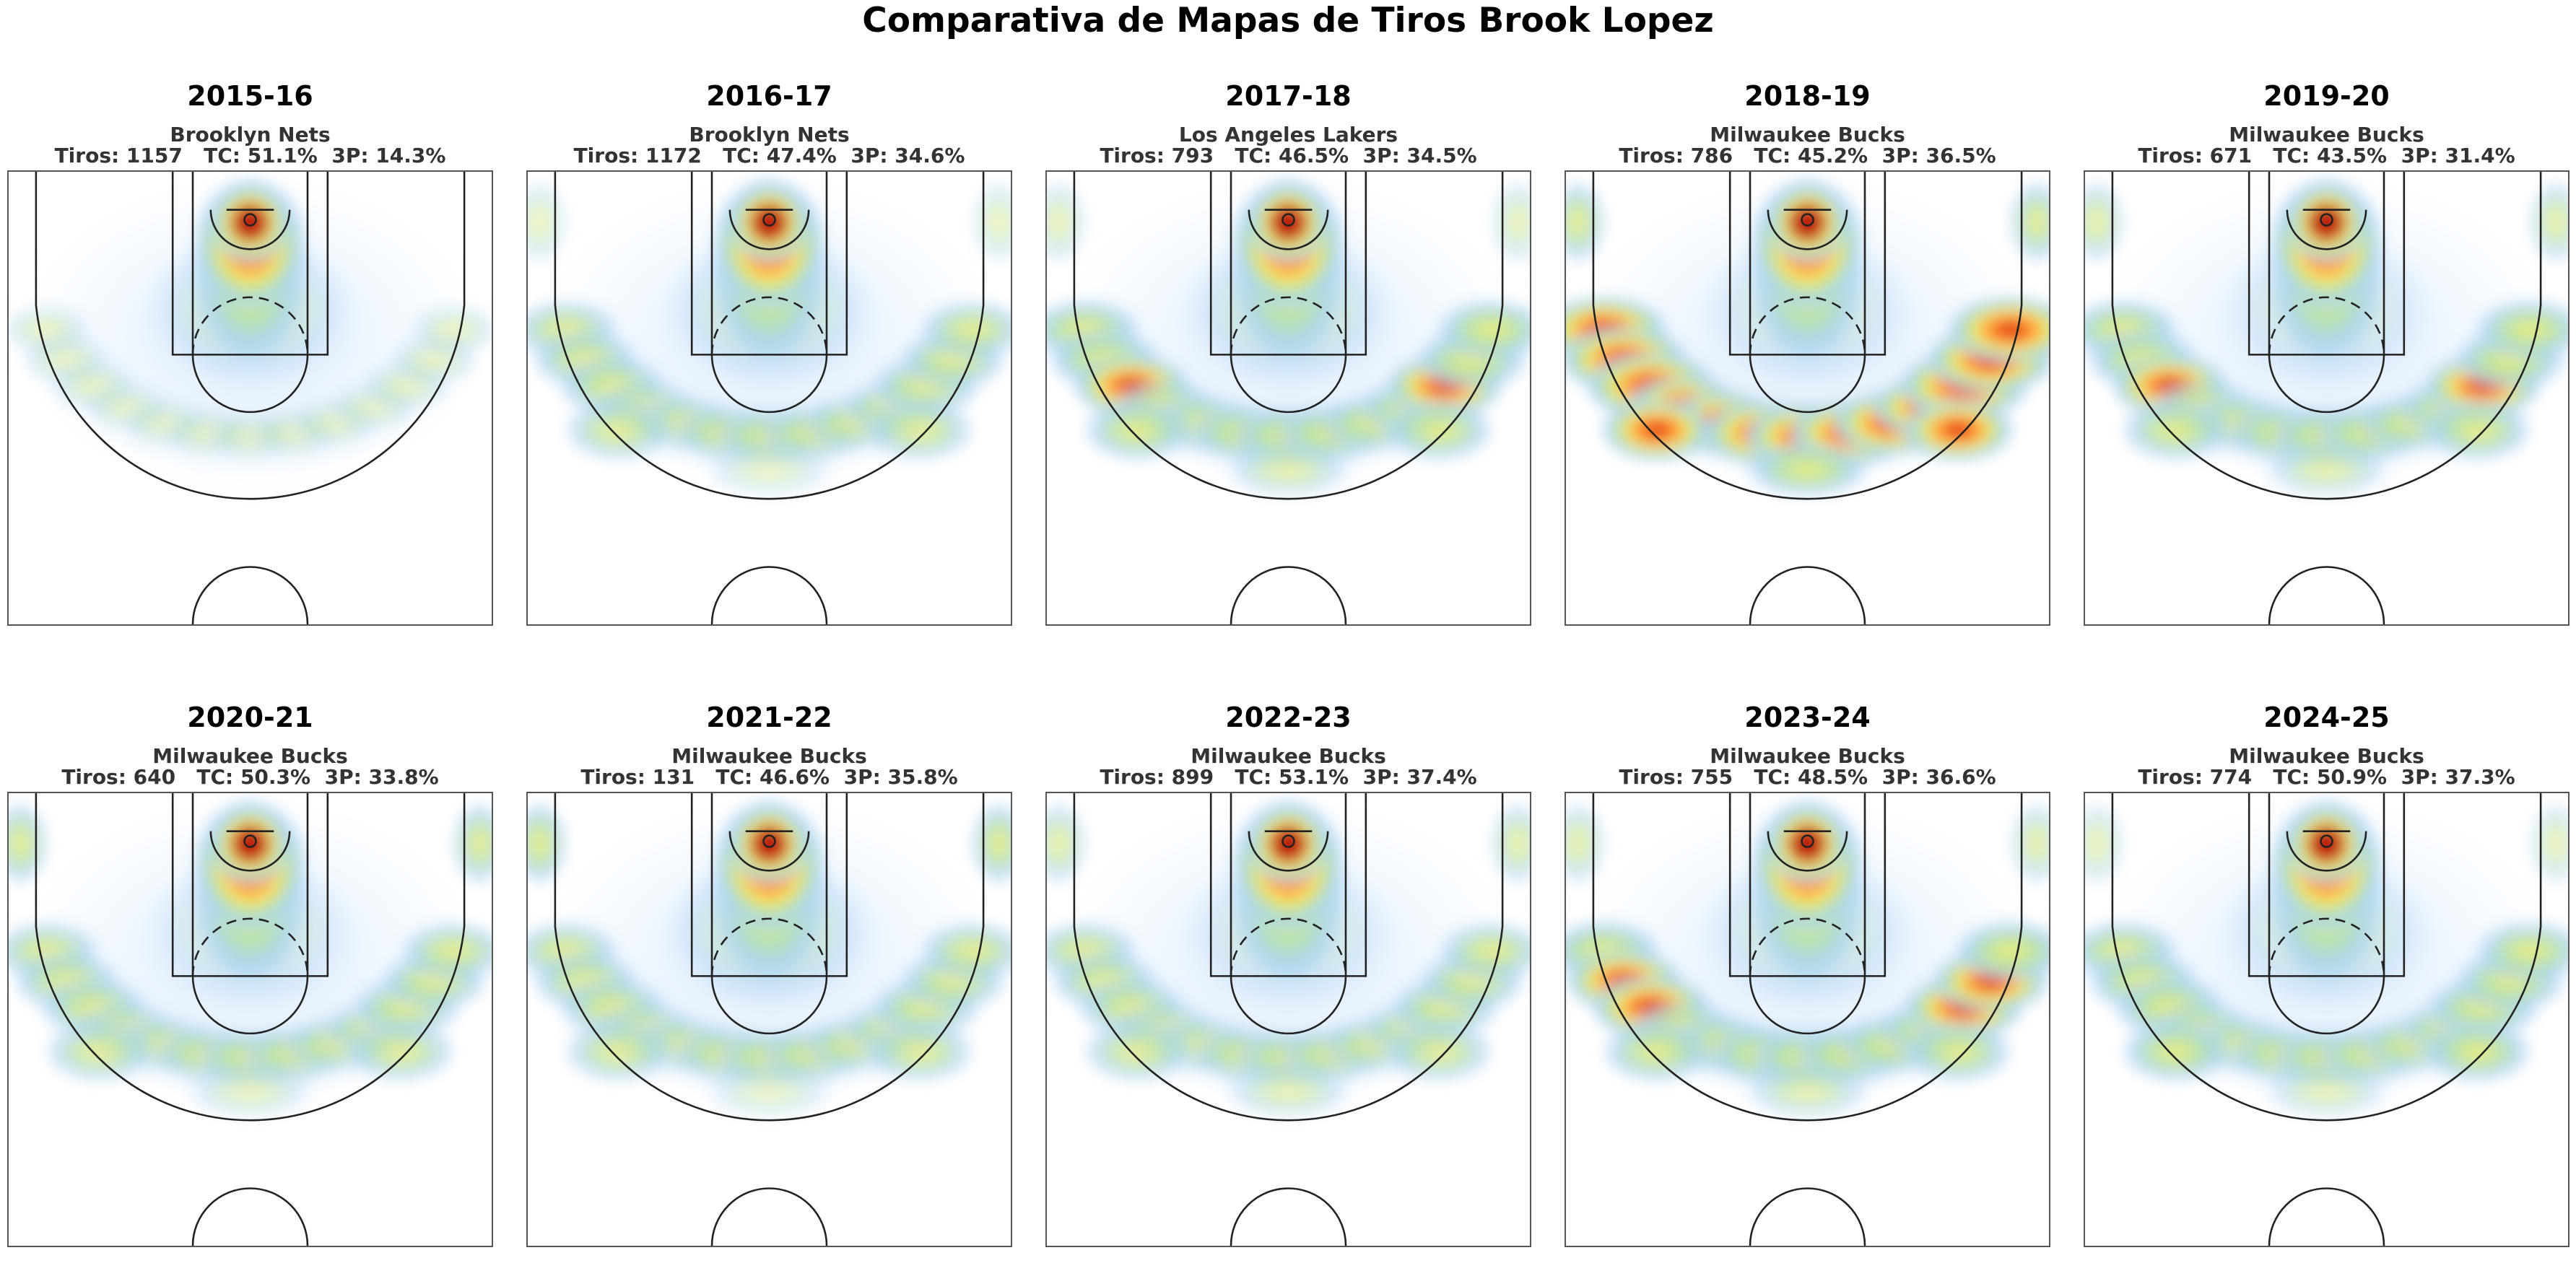 This screenshot has height=1271, width=2576. I want to click on shot-stats: Tiros: 793 TC: 46.5% 3P: 34.5%, so click(1288, 155).